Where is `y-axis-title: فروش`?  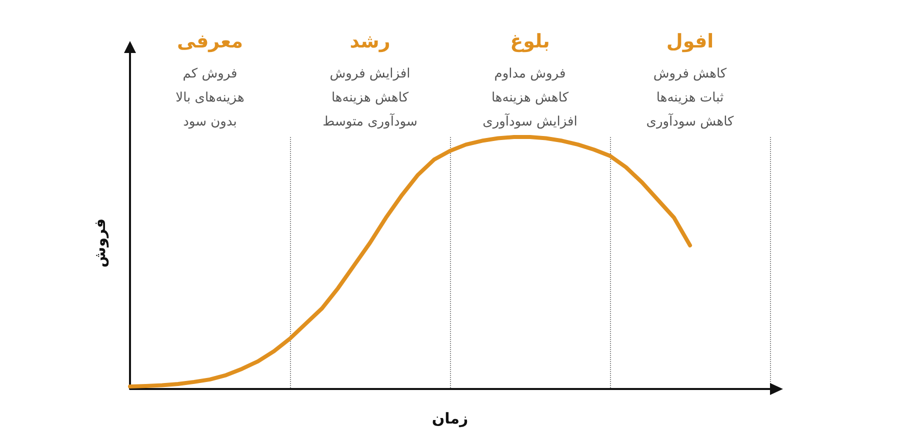 y-axis-title: فروش is located at coordinates (100, 243).